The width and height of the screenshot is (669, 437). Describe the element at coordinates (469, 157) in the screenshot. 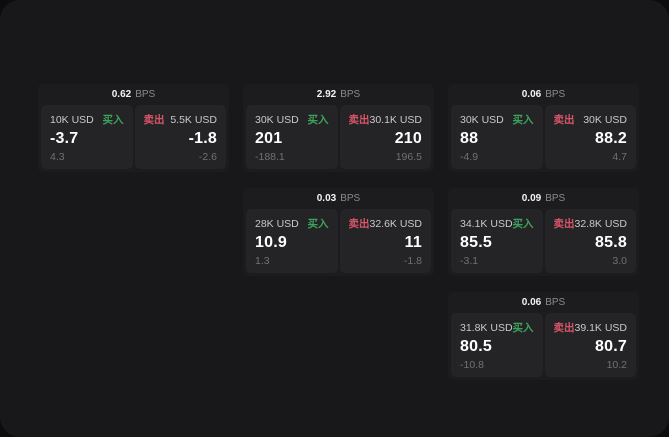

I see `buy-delta: -4.9` at that location.